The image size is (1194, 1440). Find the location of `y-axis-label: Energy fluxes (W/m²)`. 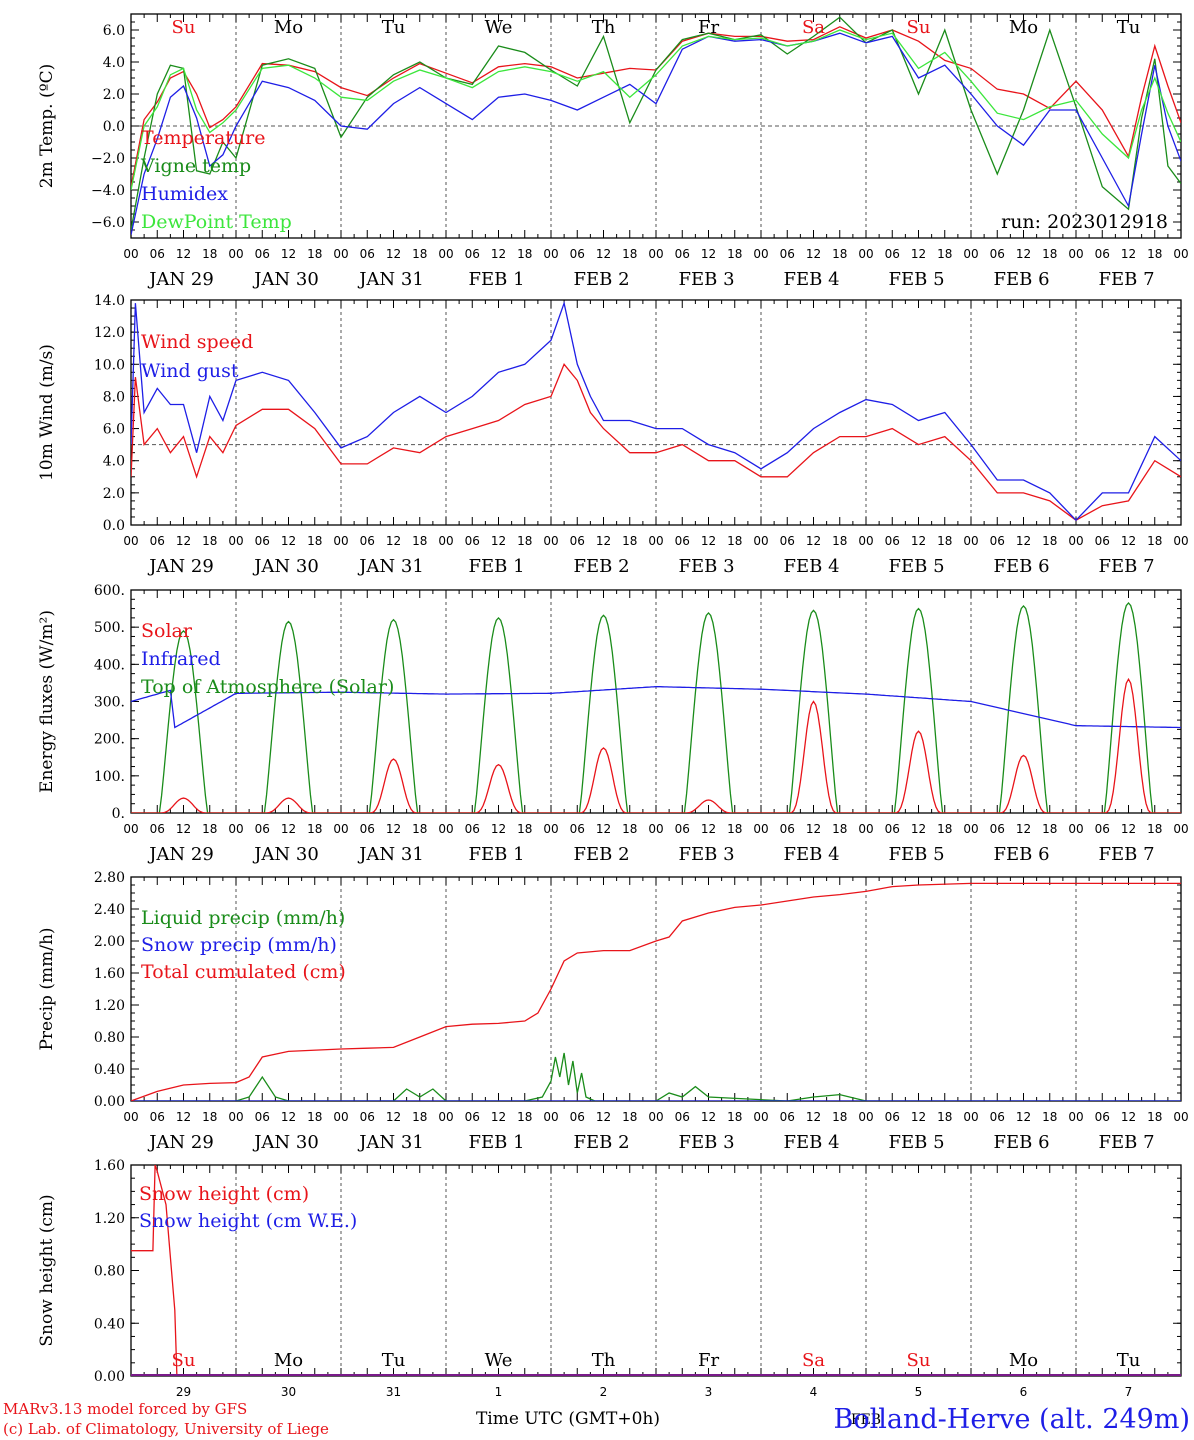

y-axis-label: Energy fluxes (W/m²) is located at coordinates (47, 701).